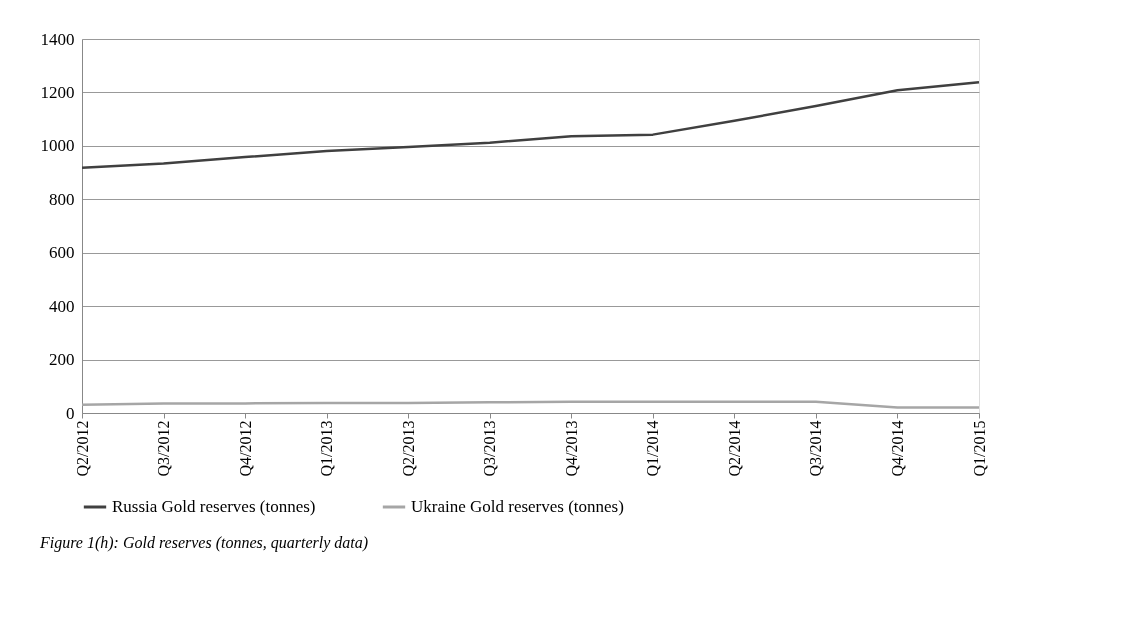 This screenshot has height=621, width=1121. I want to click on x-tick-label: Q4/2014, so click(897, 448).